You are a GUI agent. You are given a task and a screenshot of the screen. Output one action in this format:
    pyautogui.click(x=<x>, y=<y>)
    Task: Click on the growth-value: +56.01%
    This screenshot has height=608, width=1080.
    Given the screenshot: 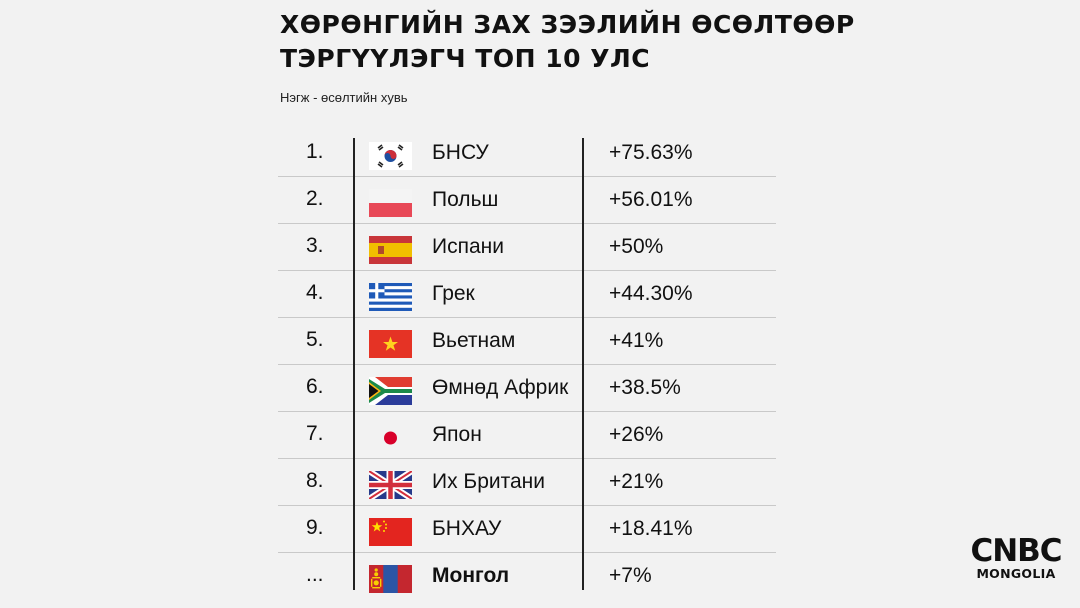 What is the action you would take?
    pyautogui.click(x=651, y=199)
    